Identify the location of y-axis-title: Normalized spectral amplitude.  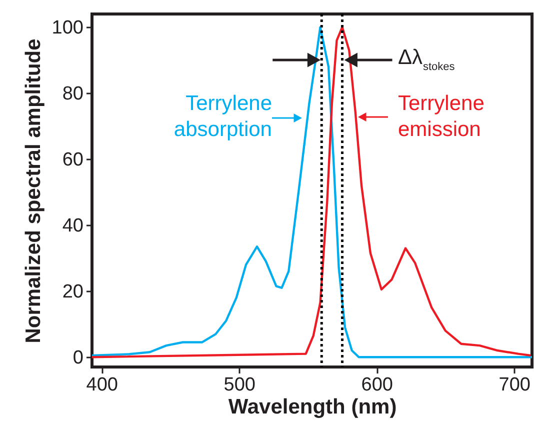
(33, 191).